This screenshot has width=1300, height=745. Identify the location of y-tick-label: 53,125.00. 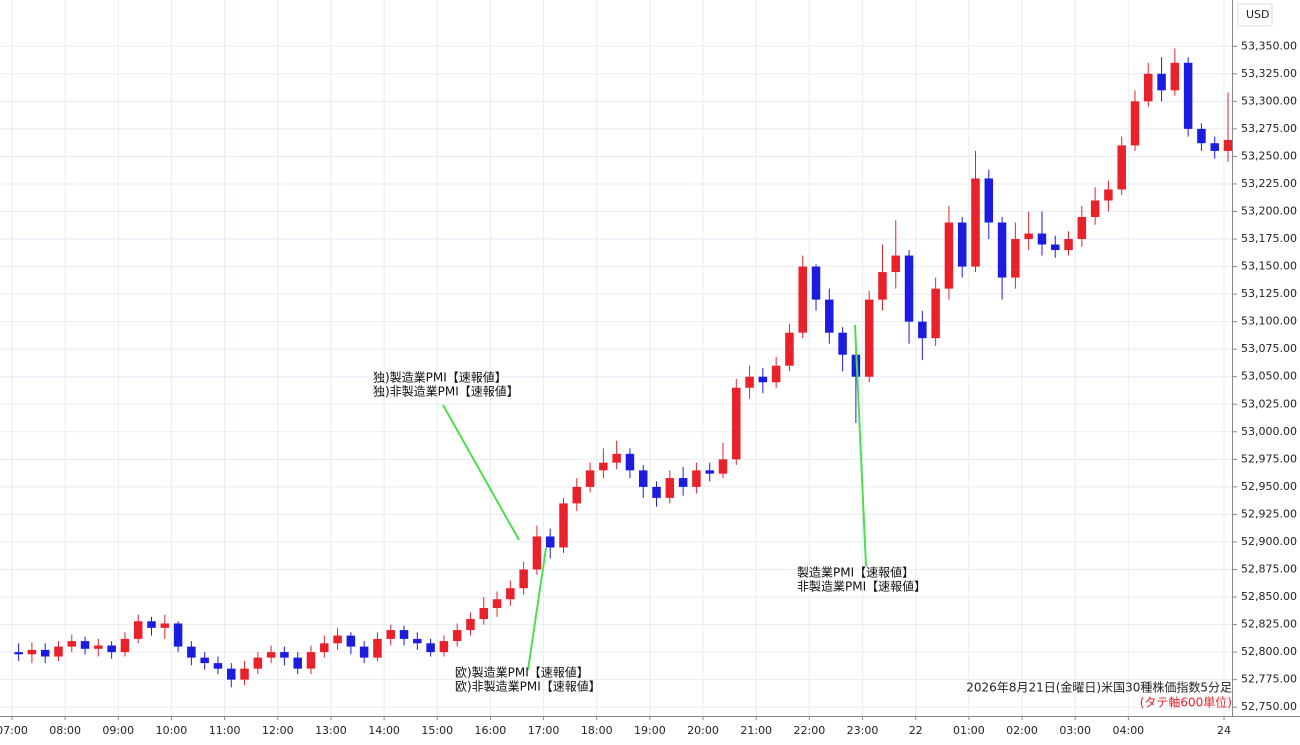
(1269, 293).